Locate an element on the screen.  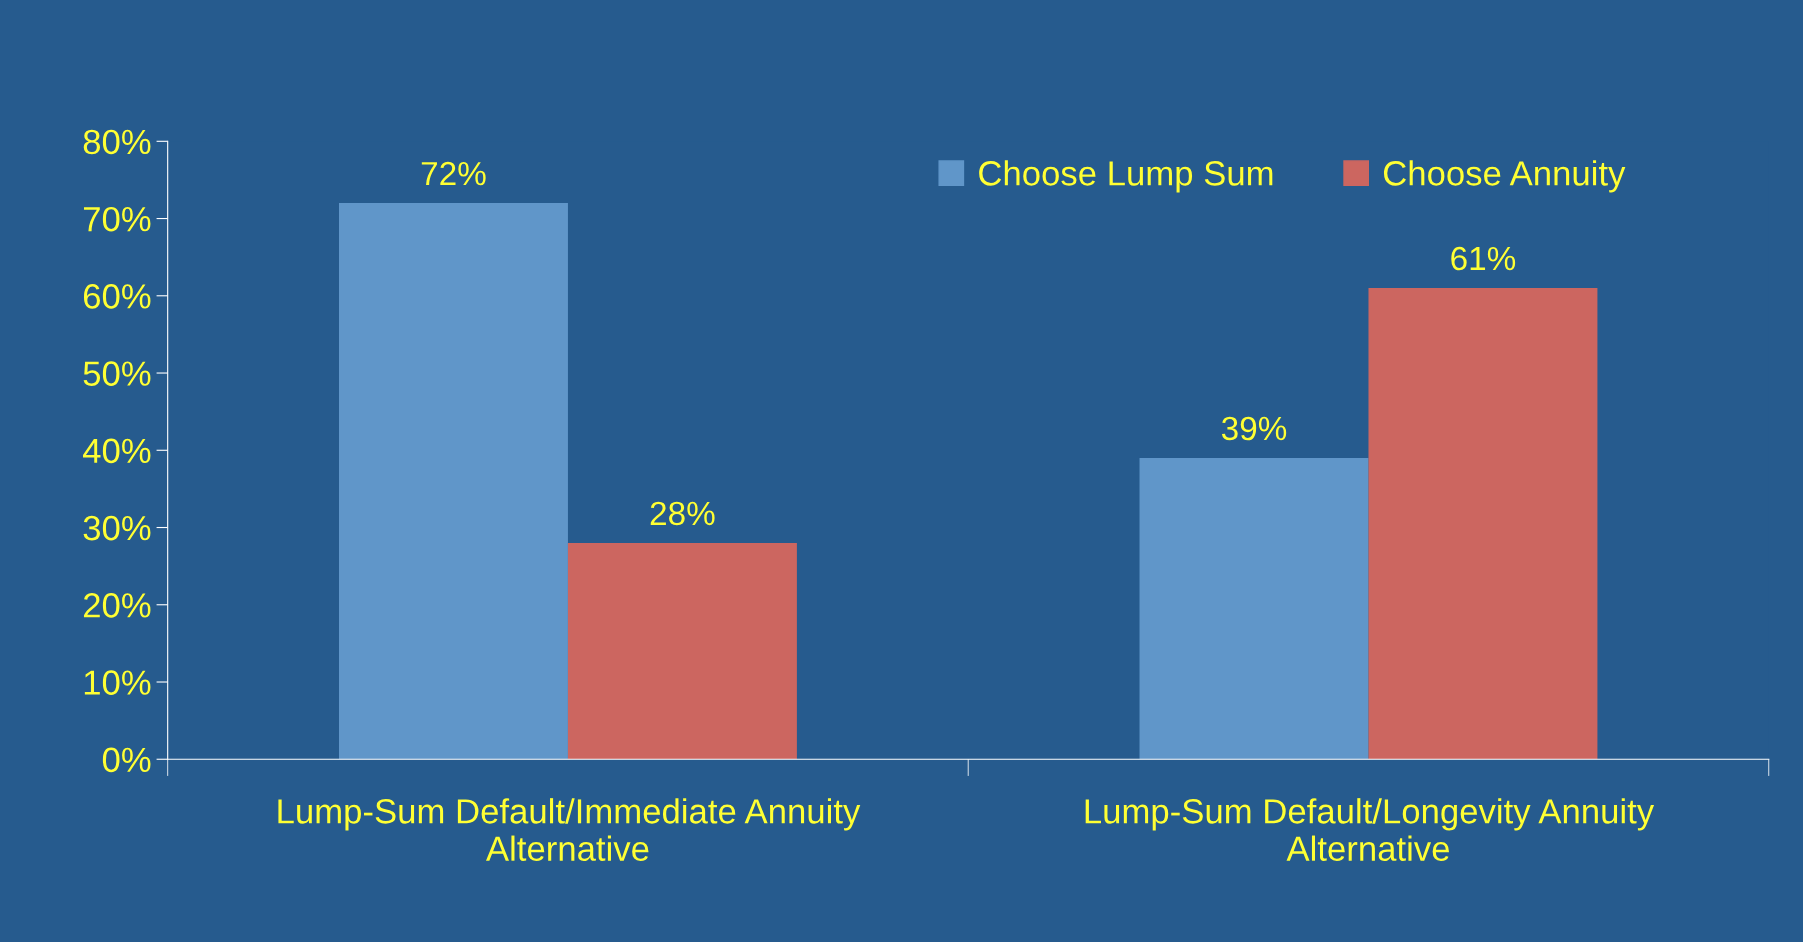
y-tick-label: 10% is located at coordinates (117, 682).